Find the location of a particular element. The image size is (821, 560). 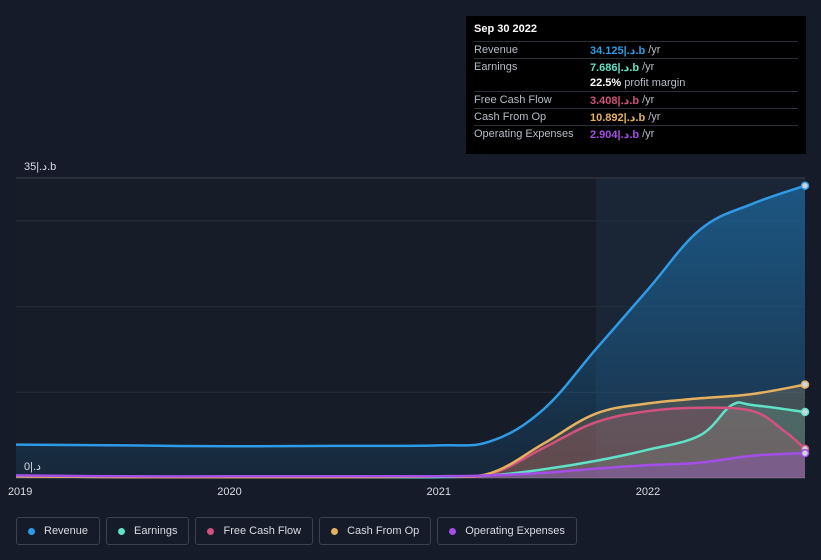

tooltip-row-operating-expenses: Operating Expenses 2.904|.د.b /yr is located at coordinates (636, 133).